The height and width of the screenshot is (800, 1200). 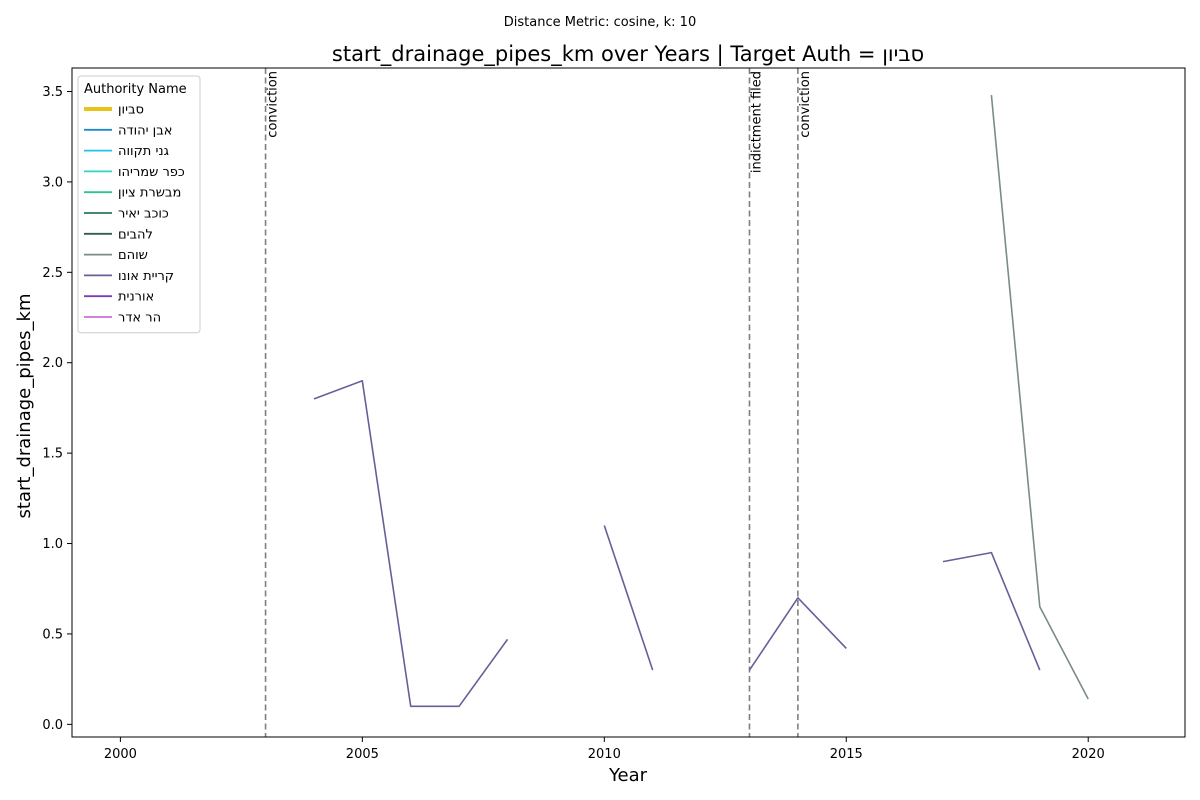 What do you see at coordinates (139, 318) in the screenshot?
I see `legend-entry: הר אדר` at bounding box center [139, 318].